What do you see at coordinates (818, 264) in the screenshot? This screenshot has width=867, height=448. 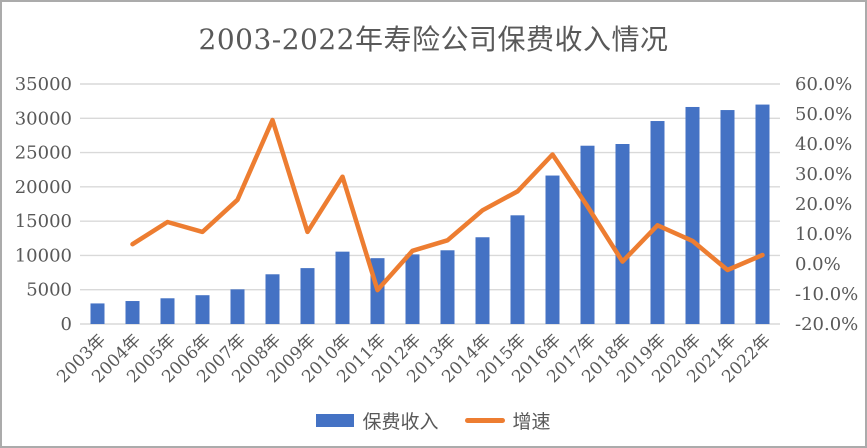 I see `y2-axis-tick-label: 0.0%` at bounding box center [818, 264].